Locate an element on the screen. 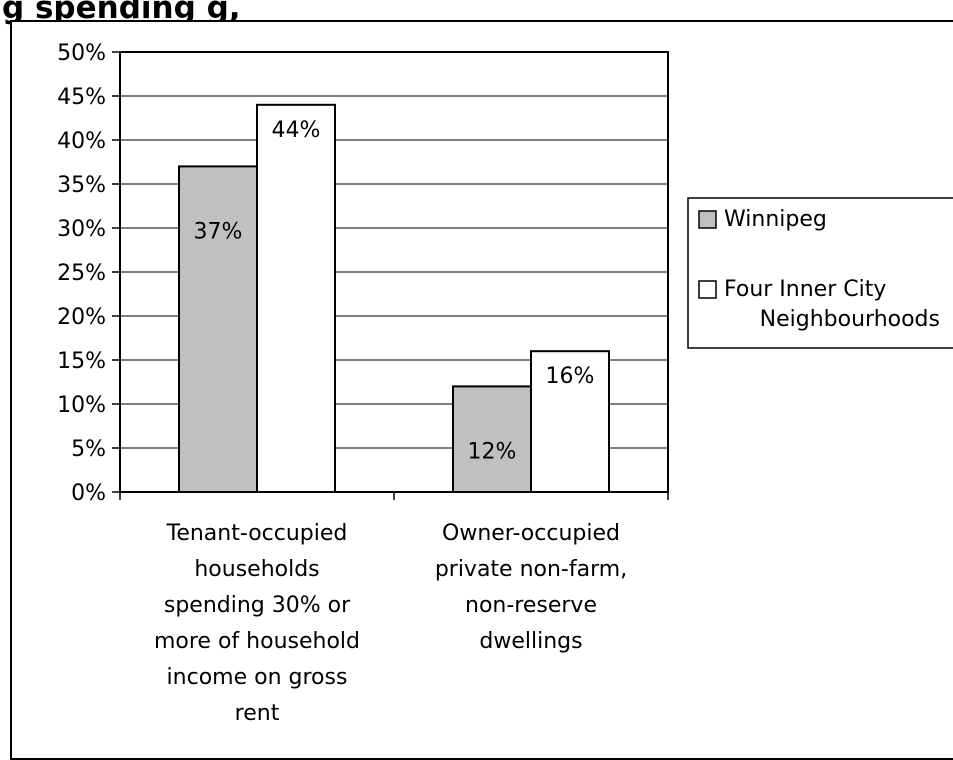 The image size is (953, 760). data-label: 37% is located at coordinates (218, 231).